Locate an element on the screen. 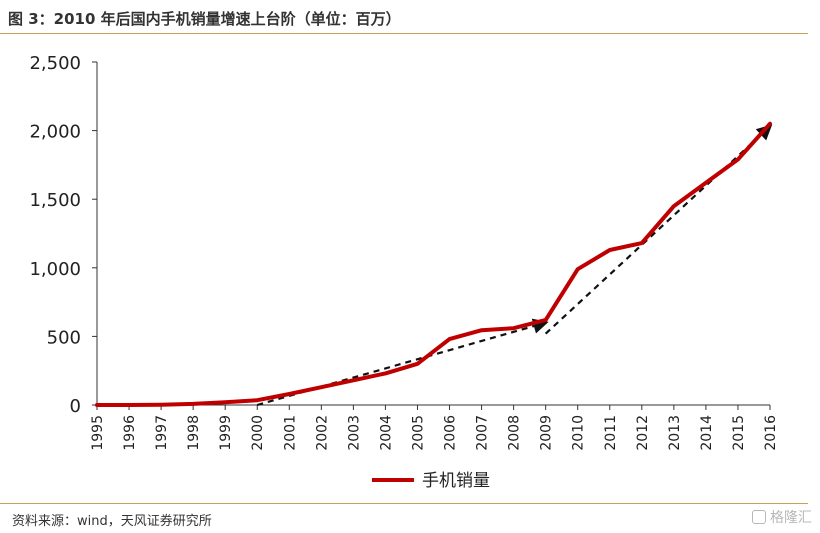 The height and width of the screenshot is (533, 820). x-tick-label: 2009 is located at coordinates (547, 433).